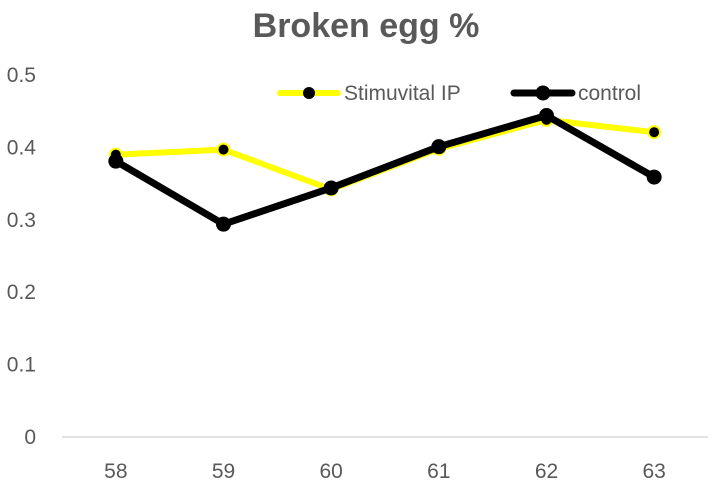  I want to click on x-tick-label: 62, so click(546, 471).